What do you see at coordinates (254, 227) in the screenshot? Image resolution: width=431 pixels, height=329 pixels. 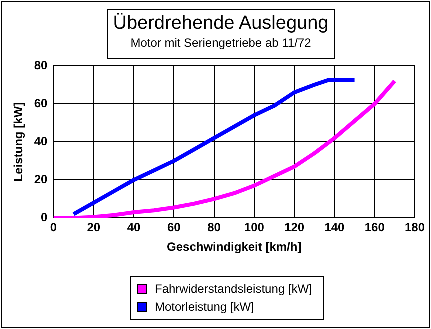 I see `x-tick-label: 100` at bounding box center [254, 227].